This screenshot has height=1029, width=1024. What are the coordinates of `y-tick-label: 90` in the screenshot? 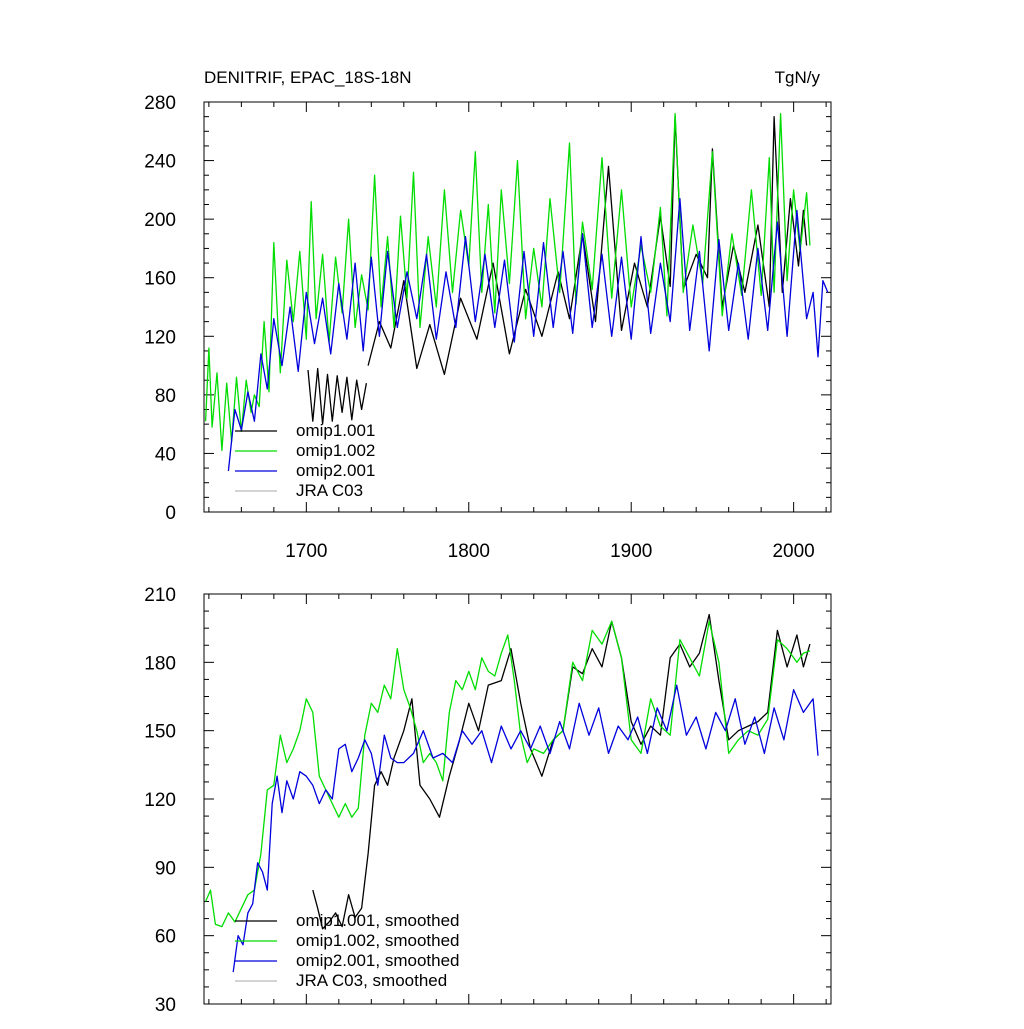 It's located at (165, 868).